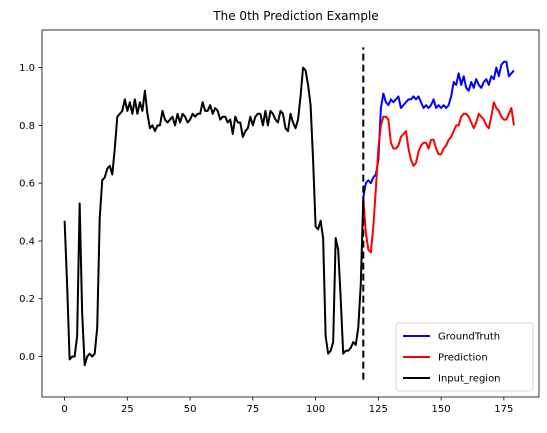 This screenshot has width=547, height=433. What do you see at coordinates (27, 68) in the screenshot?
I see `y-tick-label: 1.0` at bounding box center [27, 68].